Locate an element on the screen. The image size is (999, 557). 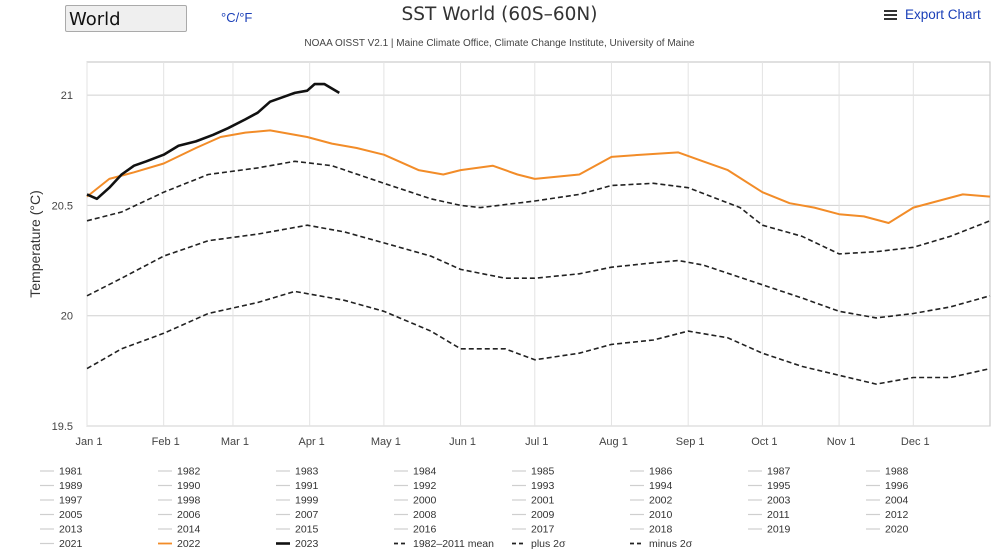
legend-item-label: 2022 is located at coordinates (189, 544).